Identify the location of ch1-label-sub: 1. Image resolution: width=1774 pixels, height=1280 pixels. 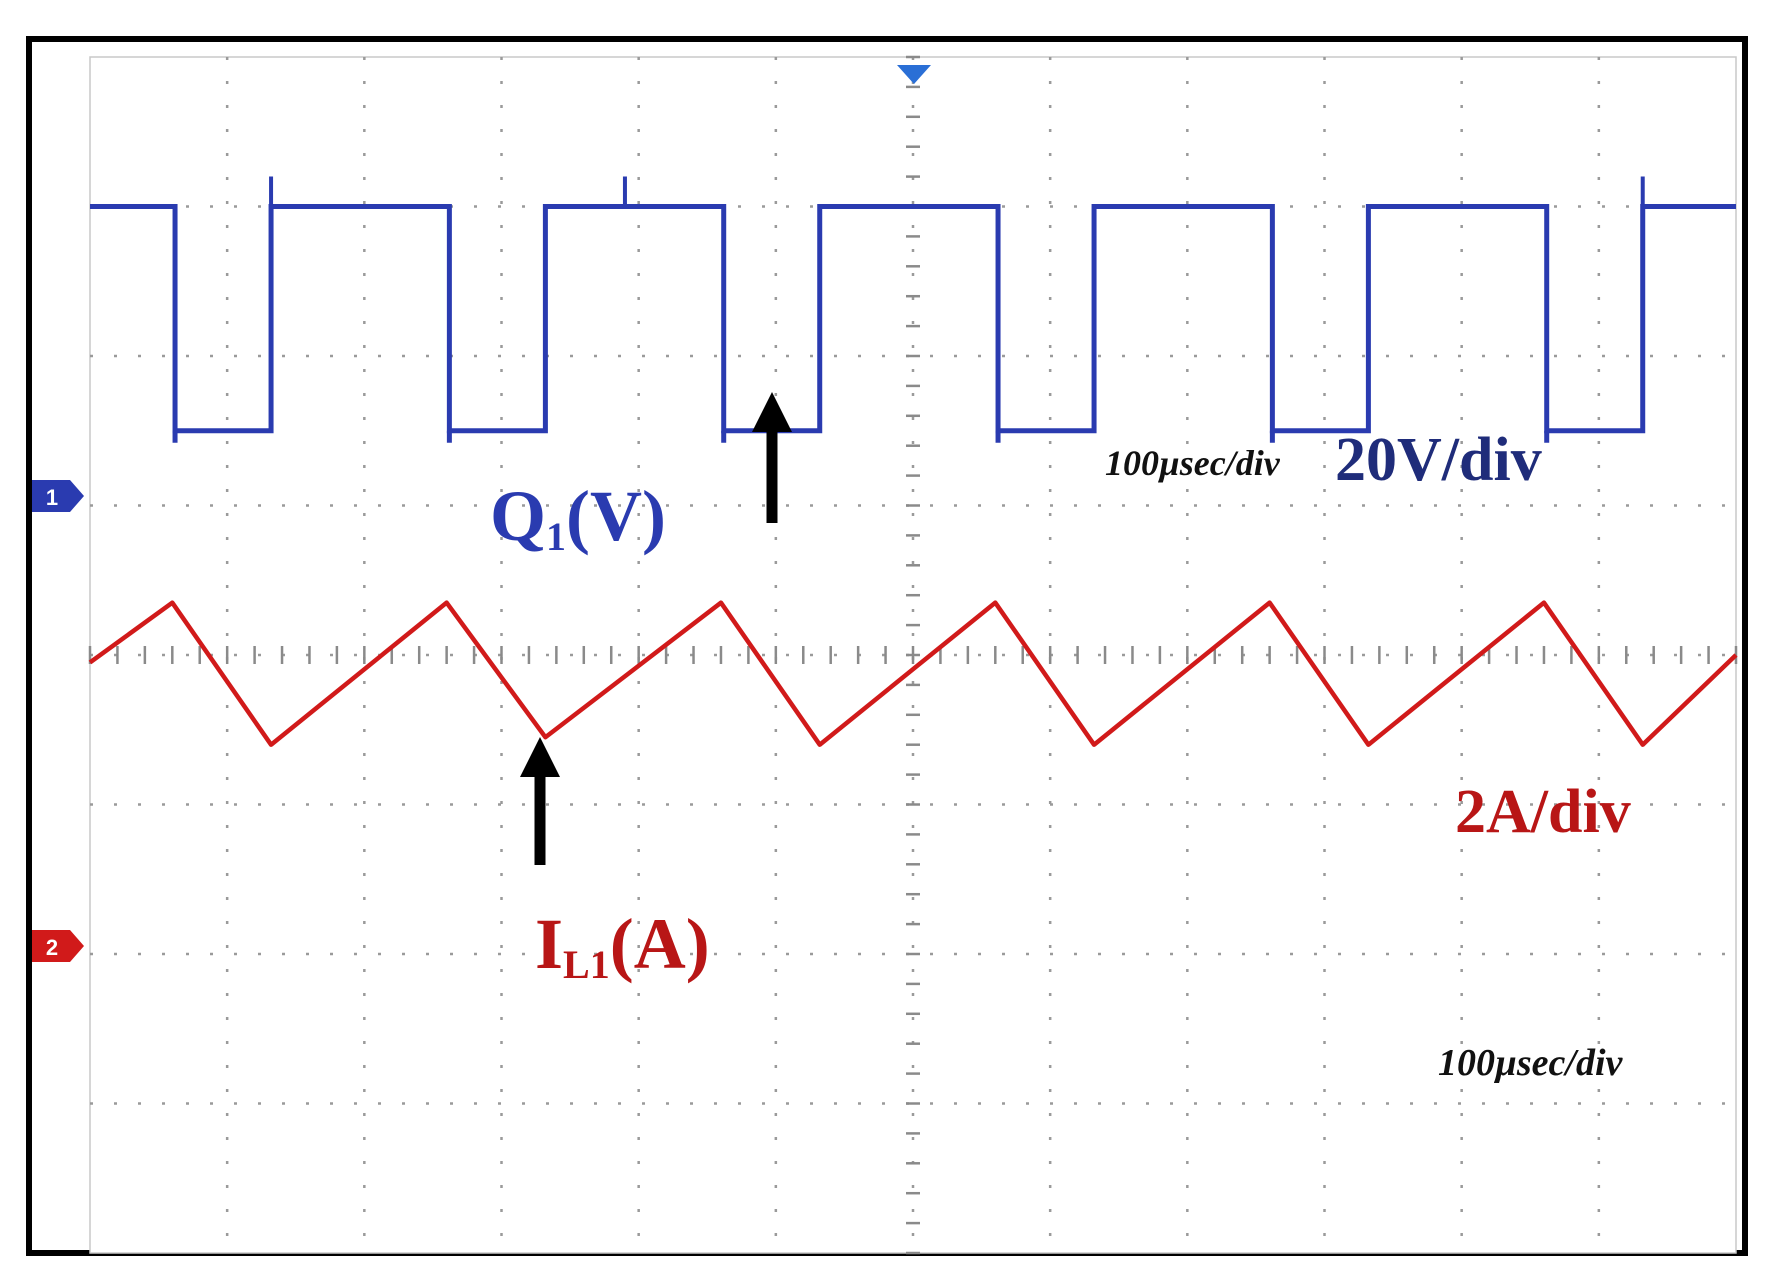
(556, 536).